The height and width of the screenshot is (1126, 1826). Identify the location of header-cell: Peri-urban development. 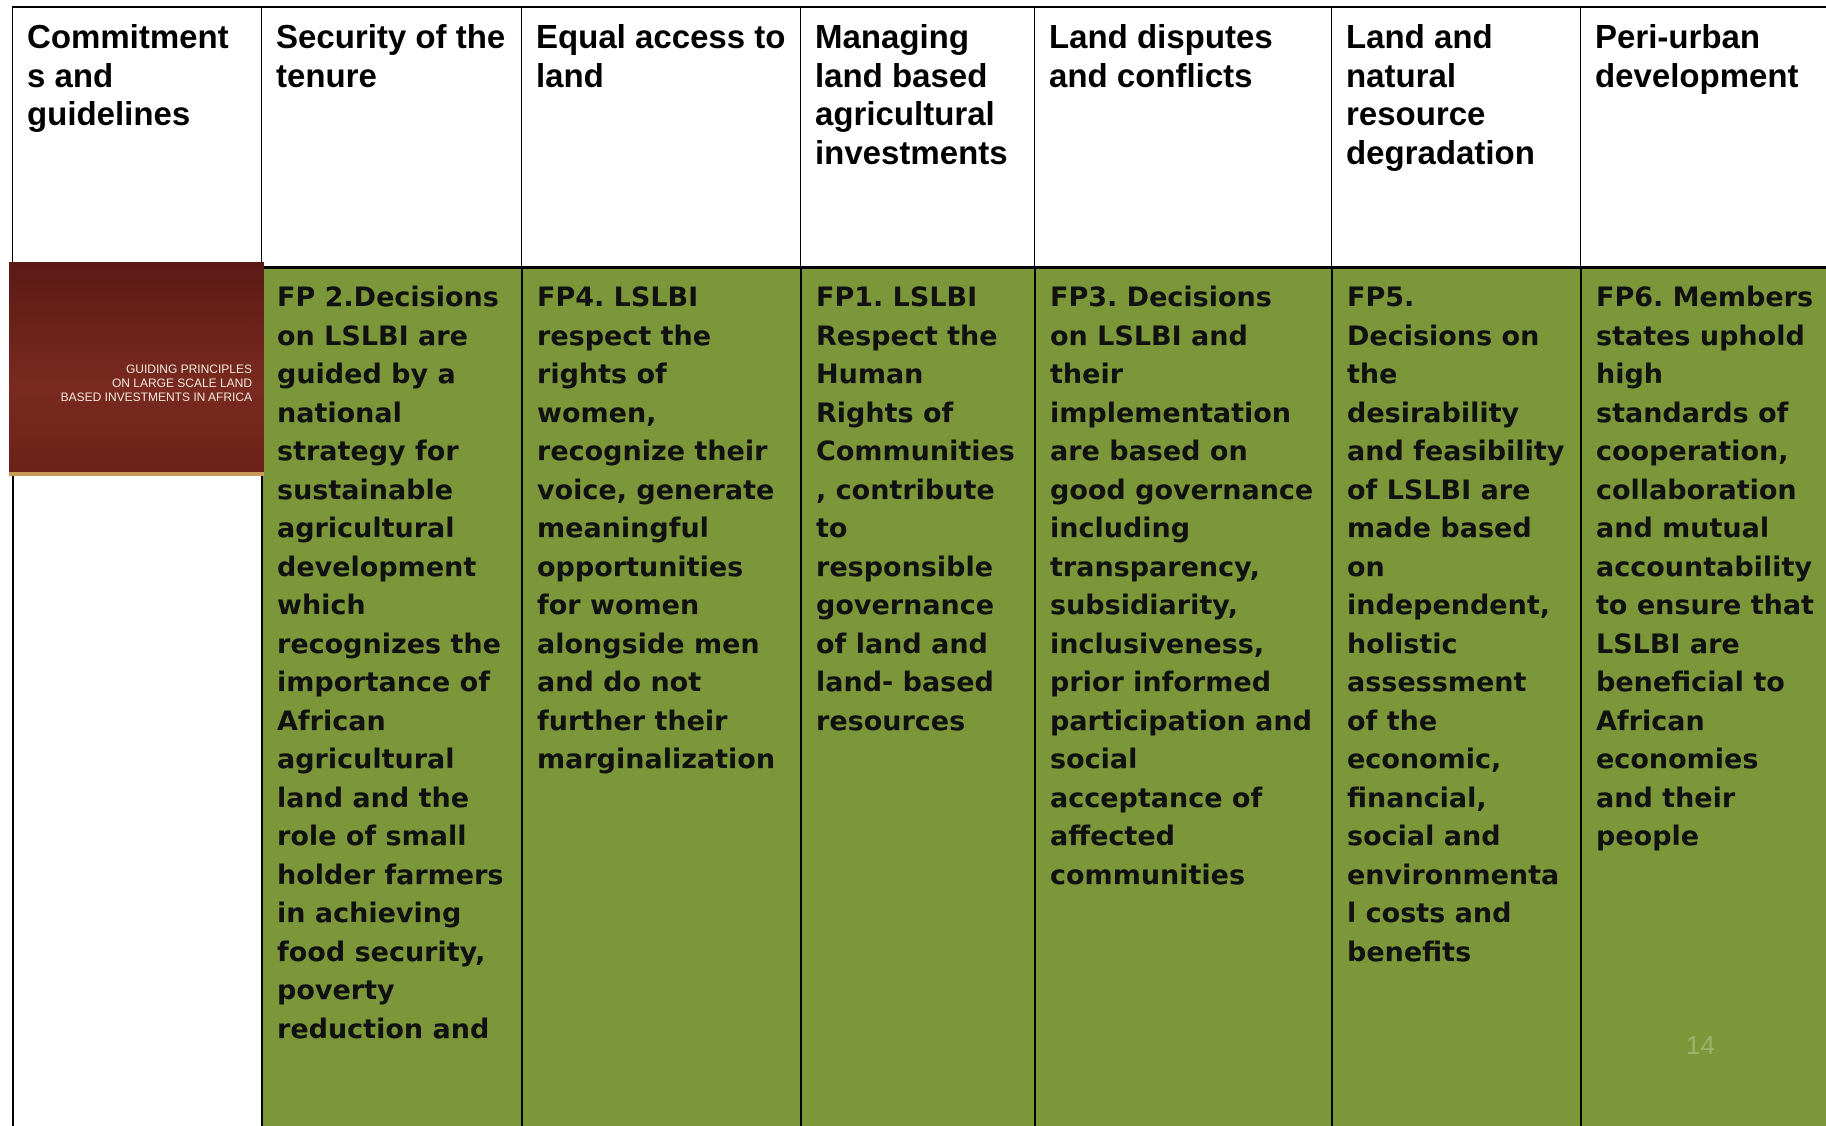
(1703, 137).